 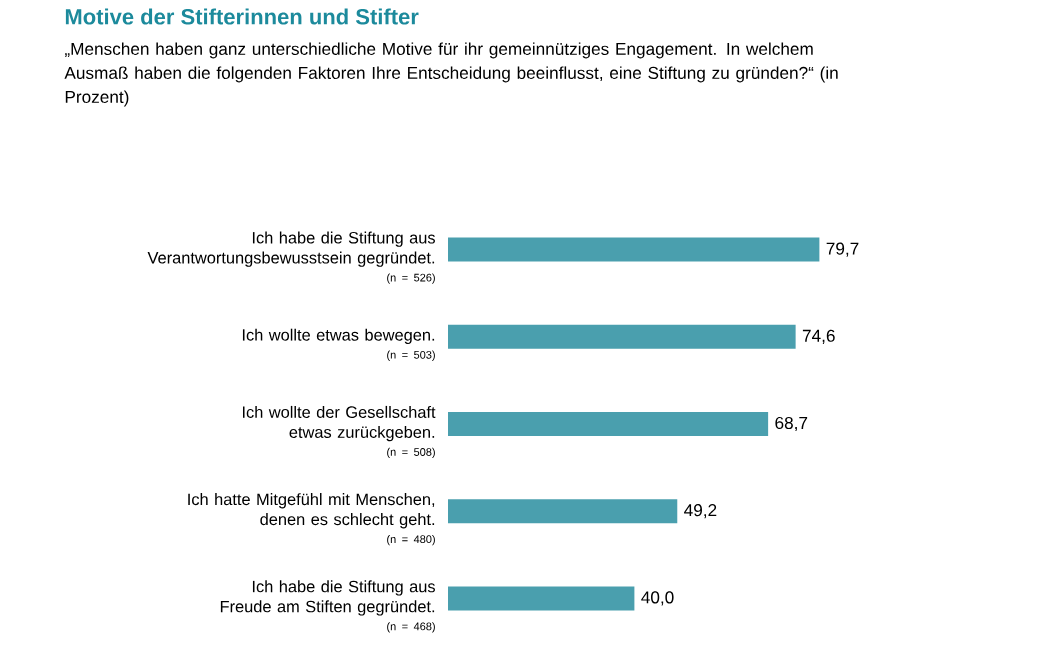 I want to click on text: Motive der Stifterinnen und Stifter, so click(x=242, y=16).